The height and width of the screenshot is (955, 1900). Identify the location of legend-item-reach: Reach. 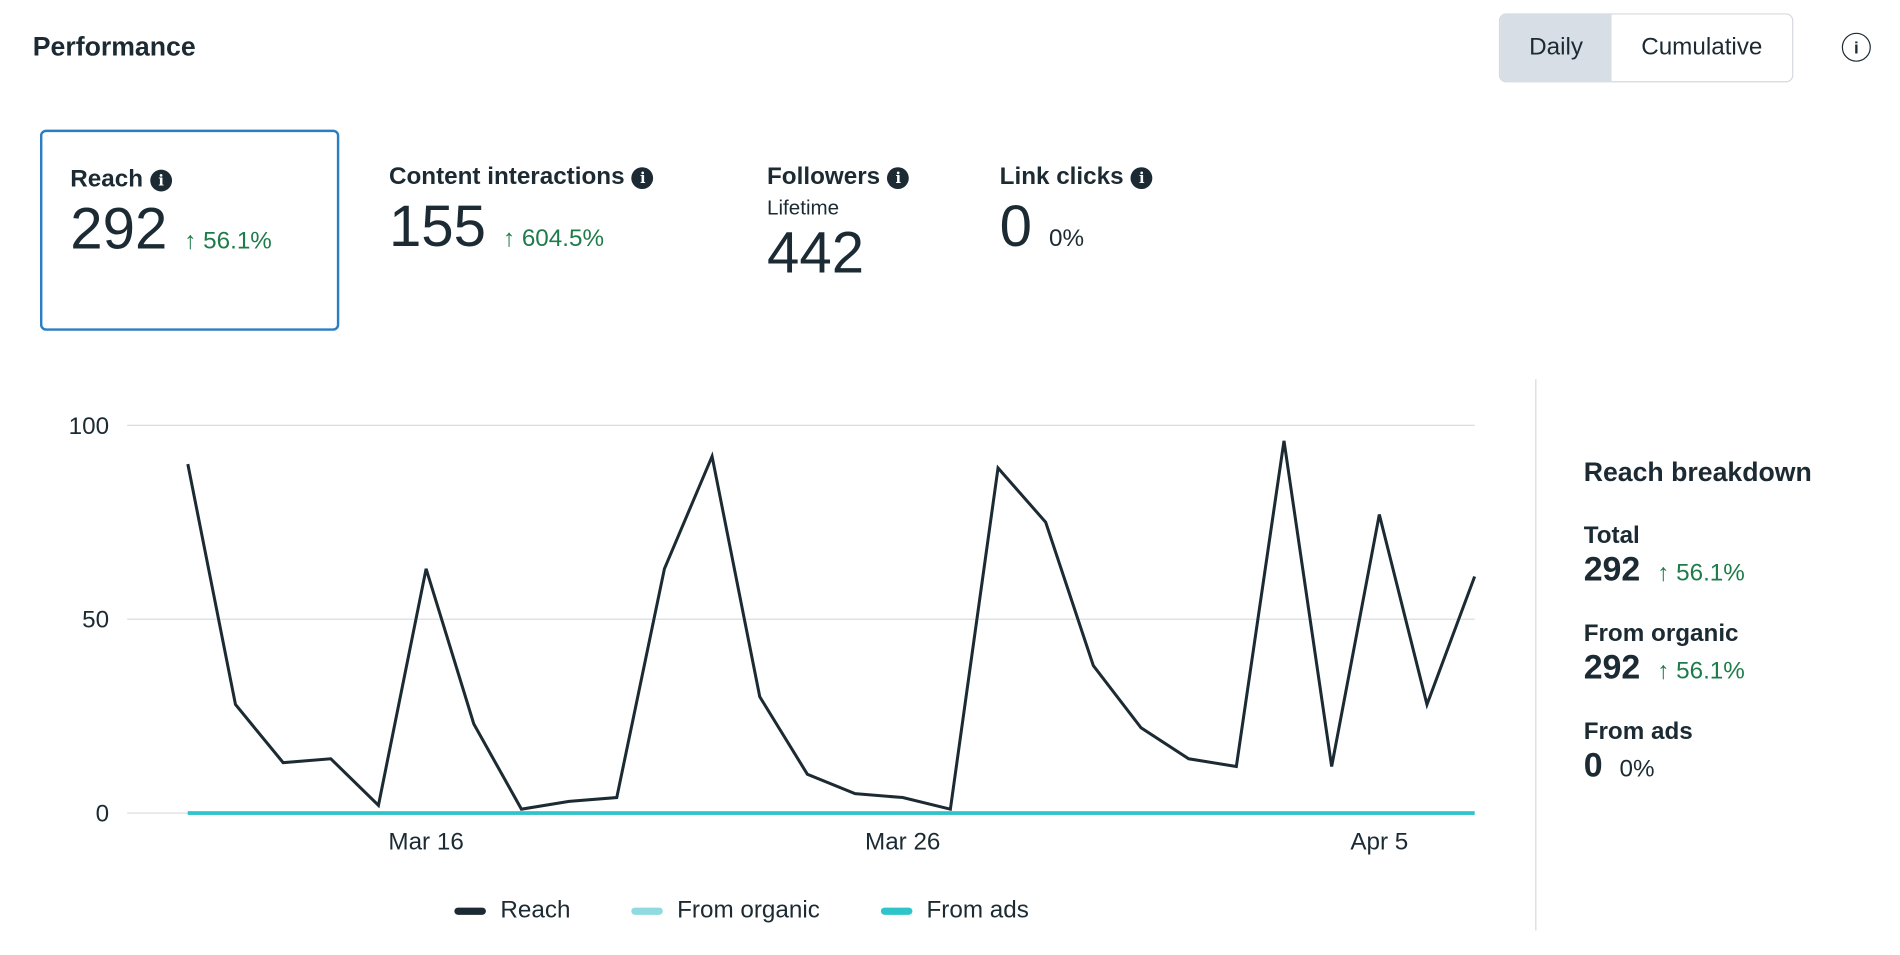
(512, 911).